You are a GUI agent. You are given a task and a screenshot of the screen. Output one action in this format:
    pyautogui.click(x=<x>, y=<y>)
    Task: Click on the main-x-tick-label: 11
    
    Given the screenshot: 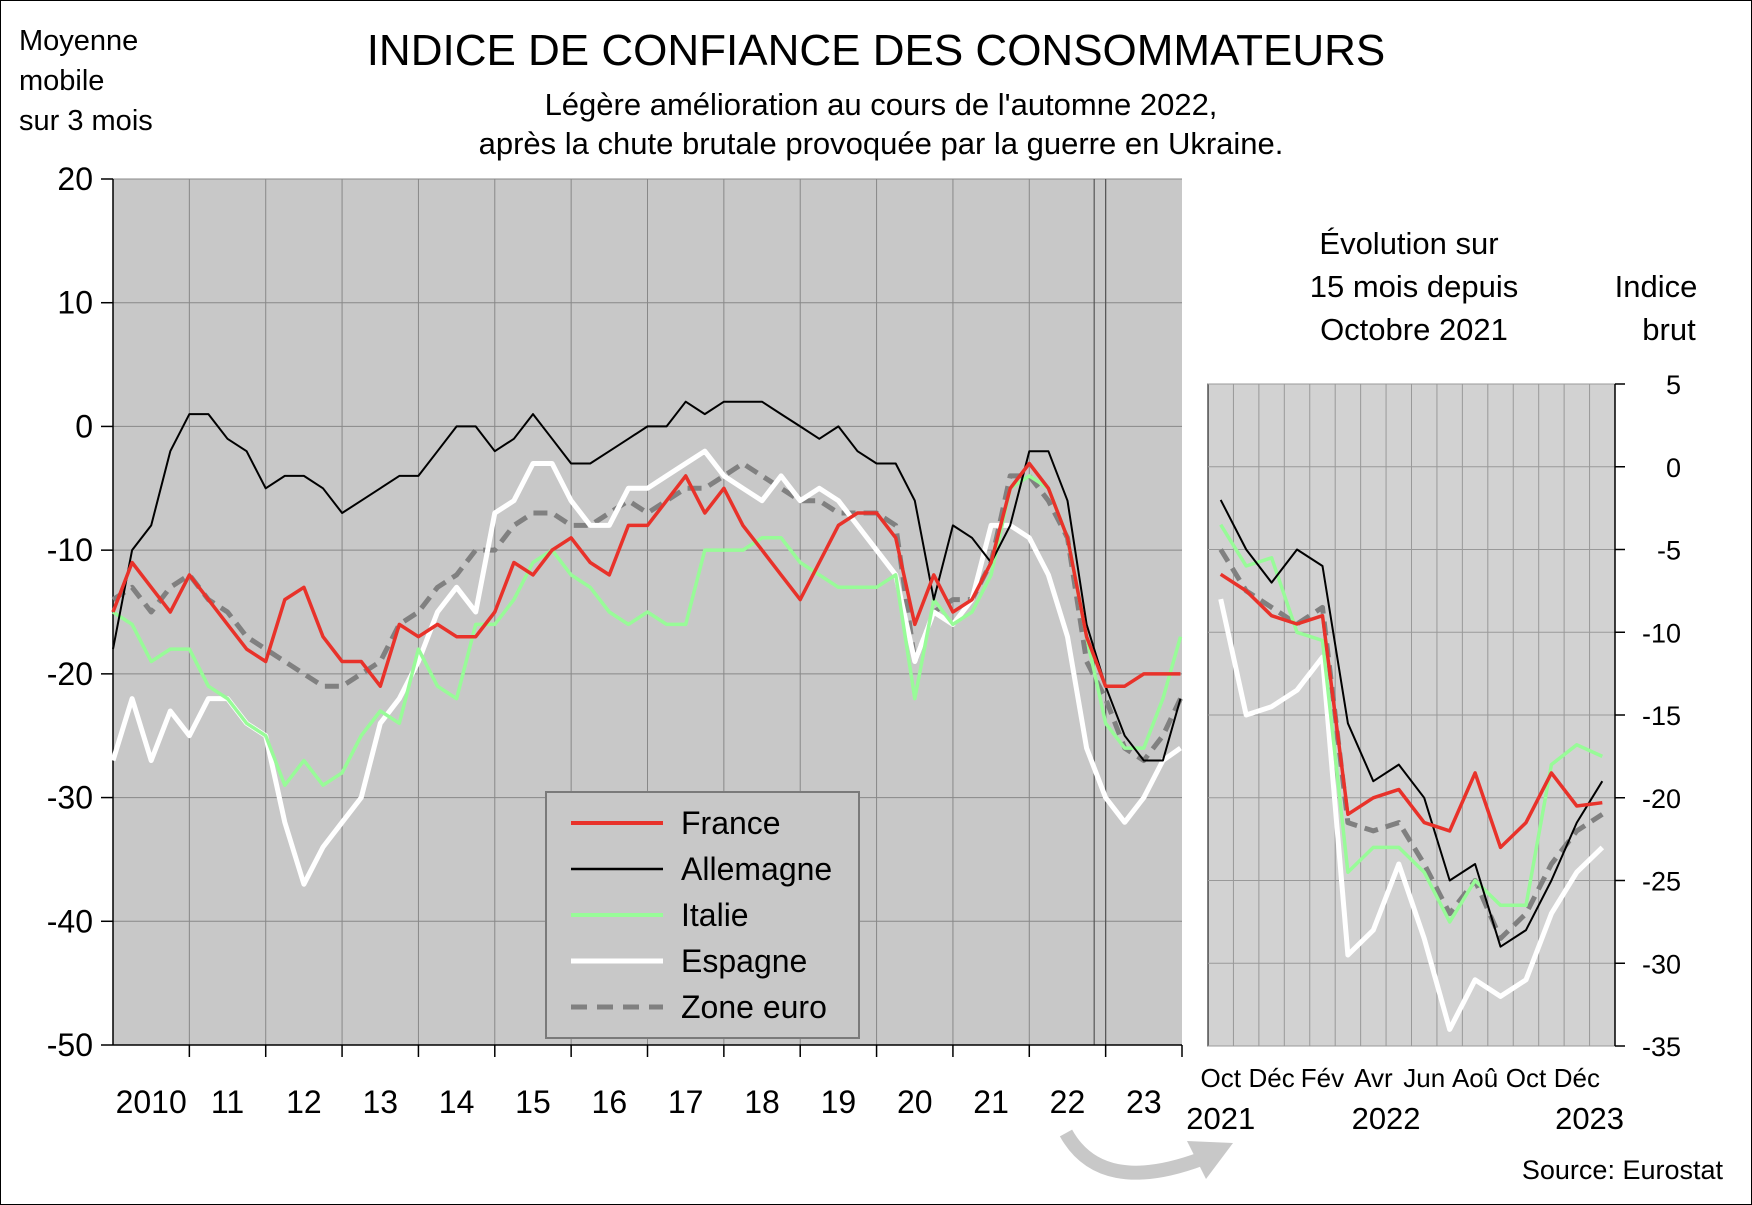 What is the action you would take?
    pyautogui.click(x=227, y=1102)
    